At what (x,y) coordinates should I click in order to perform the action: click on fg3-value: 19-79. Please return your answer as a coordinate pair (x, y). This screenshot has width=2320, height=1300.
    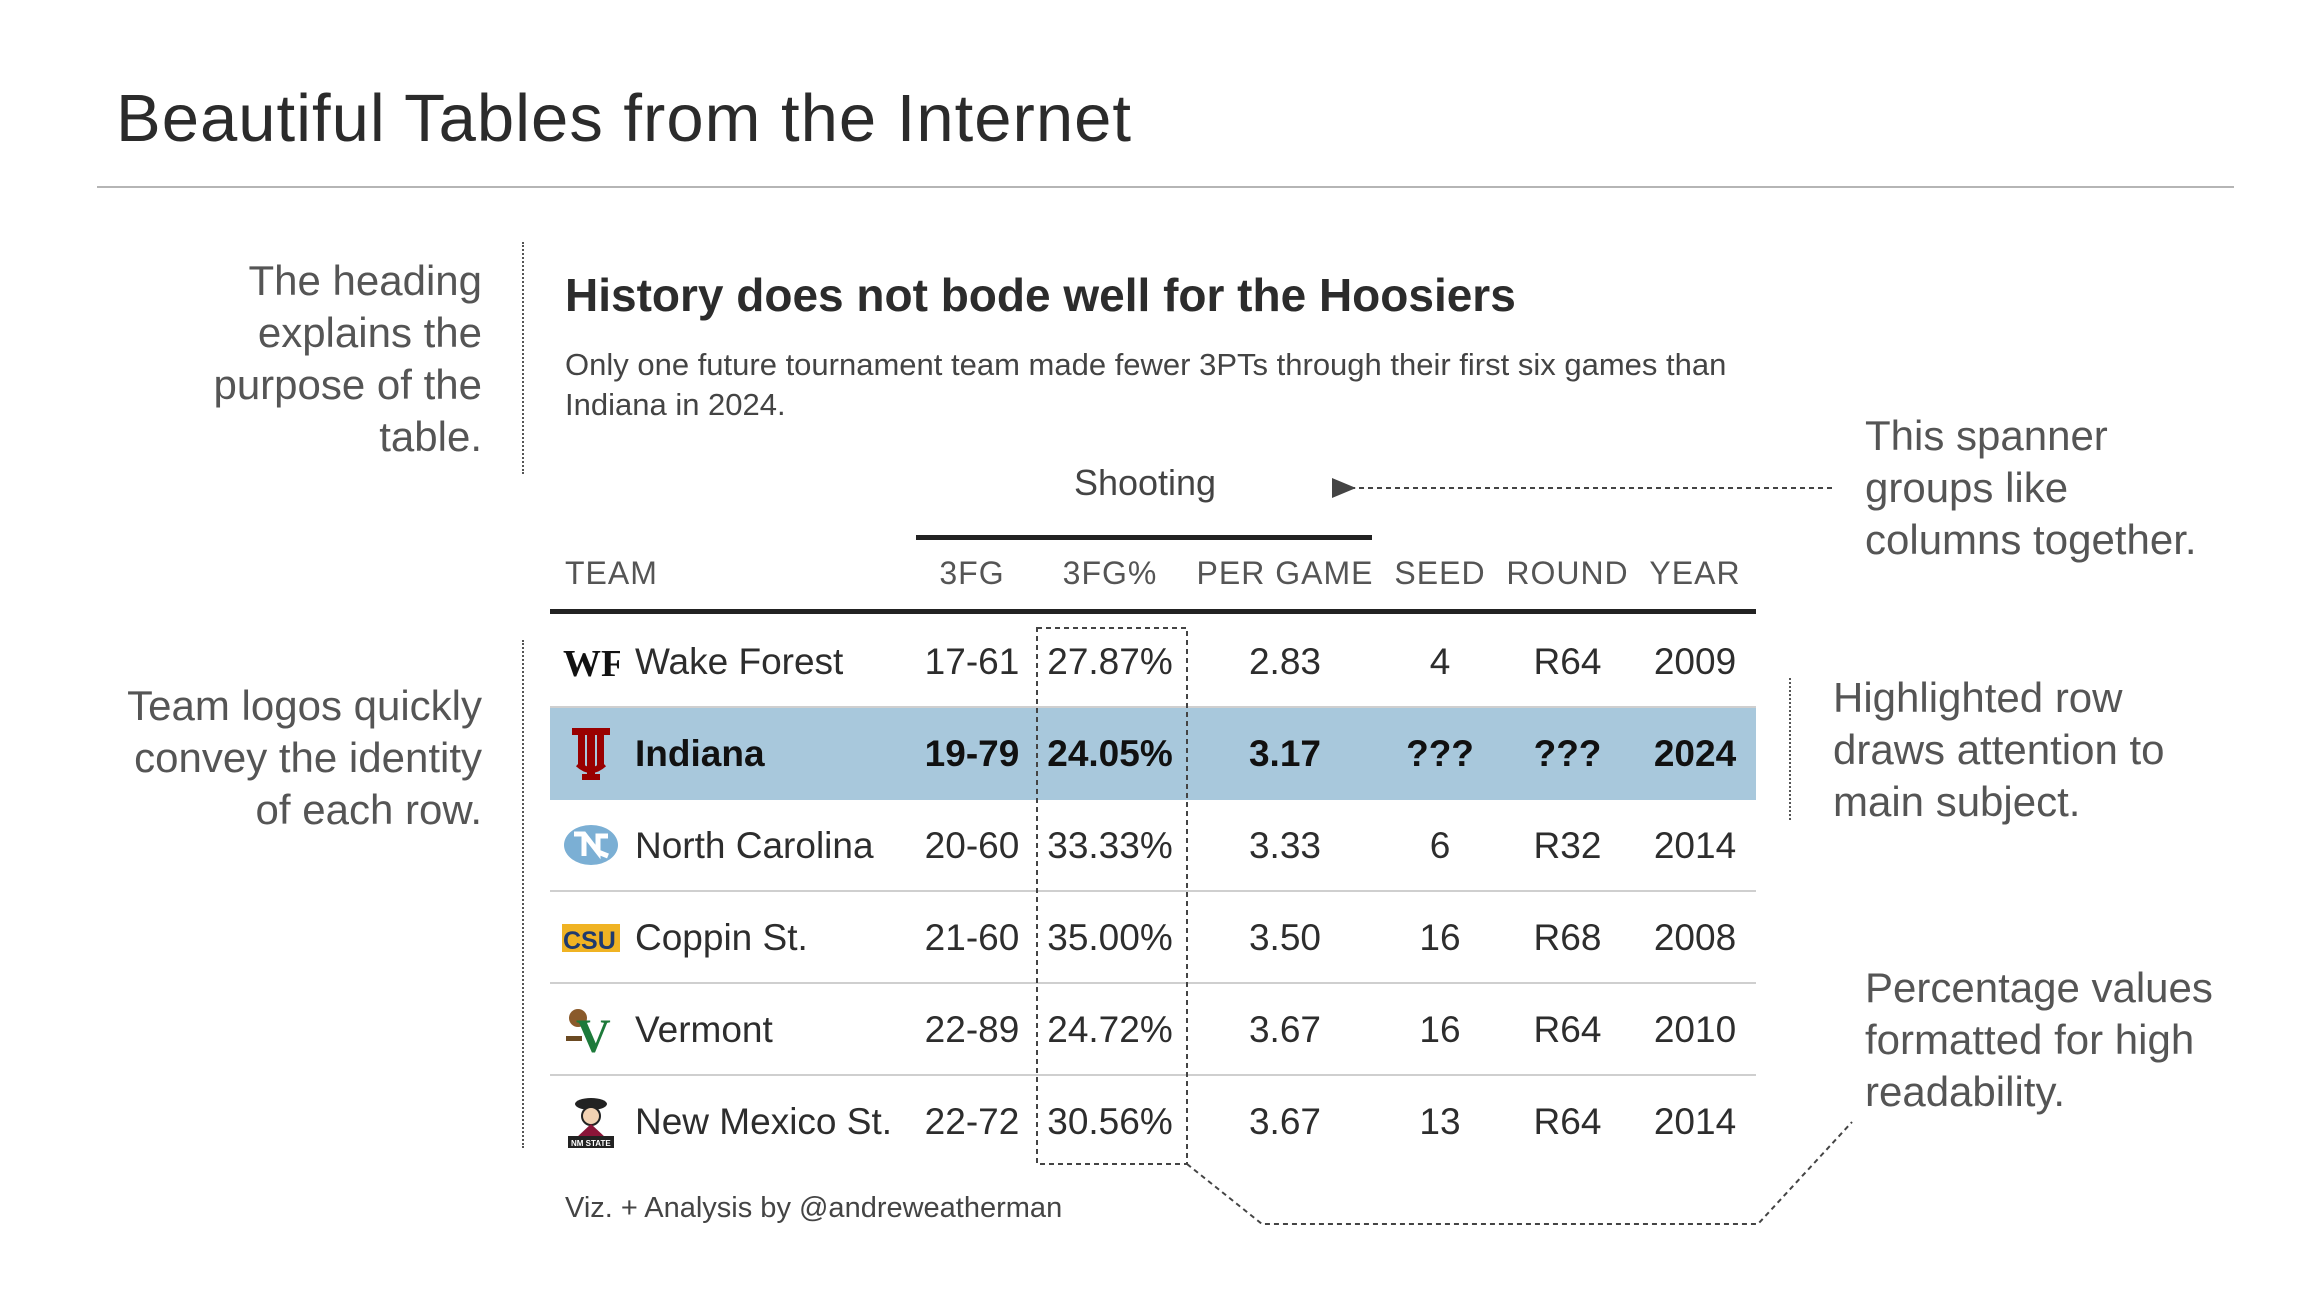
    Looking at the image, I should click on (972, 753).